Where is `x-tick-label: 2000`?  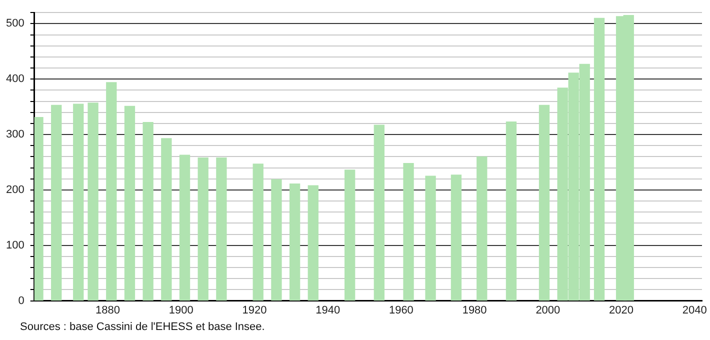 x-tick-label: 2000 is located at coordinates (548, 310).